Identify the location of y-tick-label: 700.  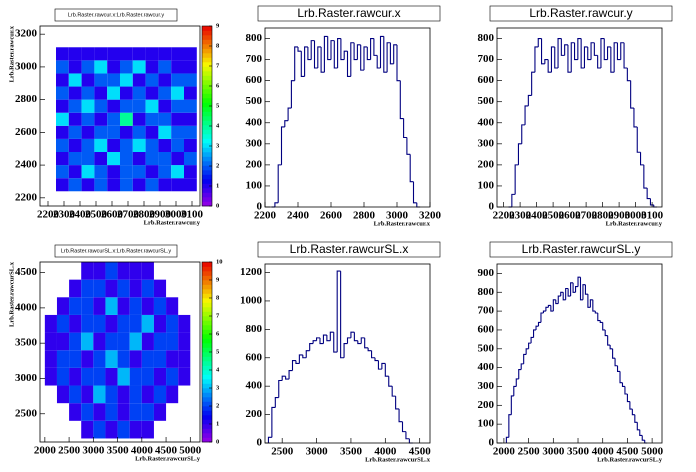
(486, 59).